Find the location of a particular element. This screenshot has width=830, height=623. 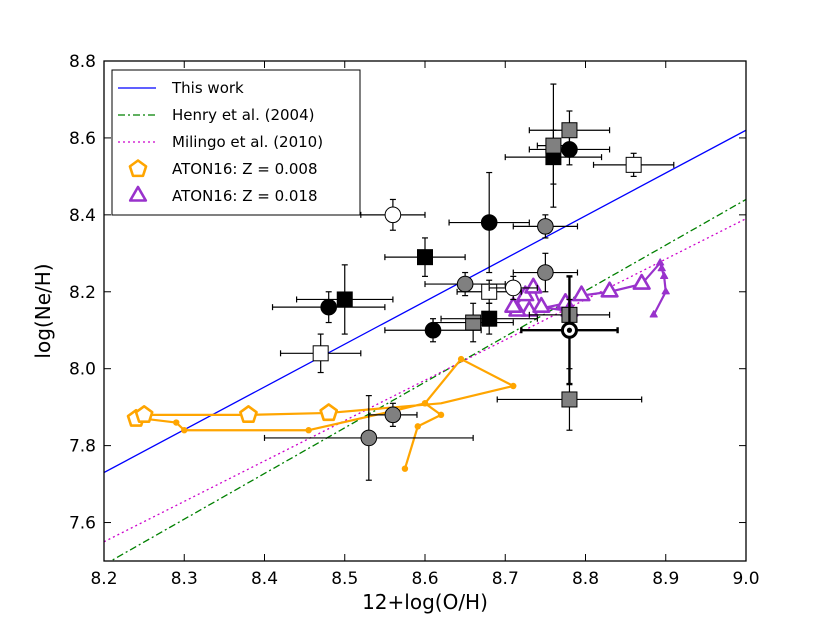

legend-entry: Henry et al. (2004) is located at coordinates (216, 115).